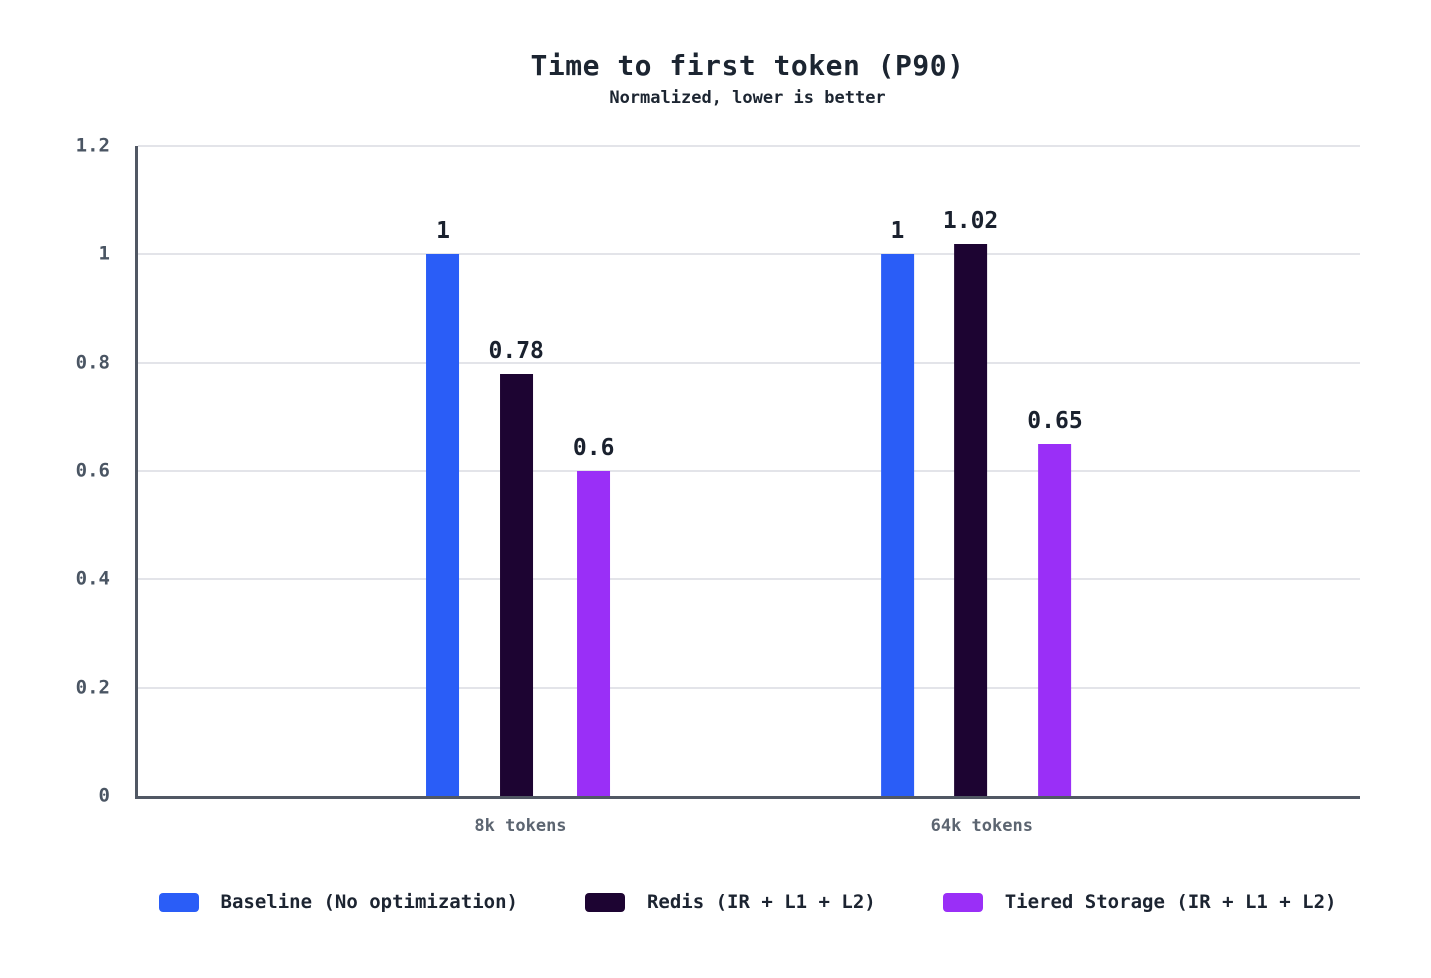 This screenshot has width=1431, height=978. What do you see at coordinates (1055, 420) in the screenshot?
I see `bar-value-label: 0.65` at bounding box center [1055, 420].